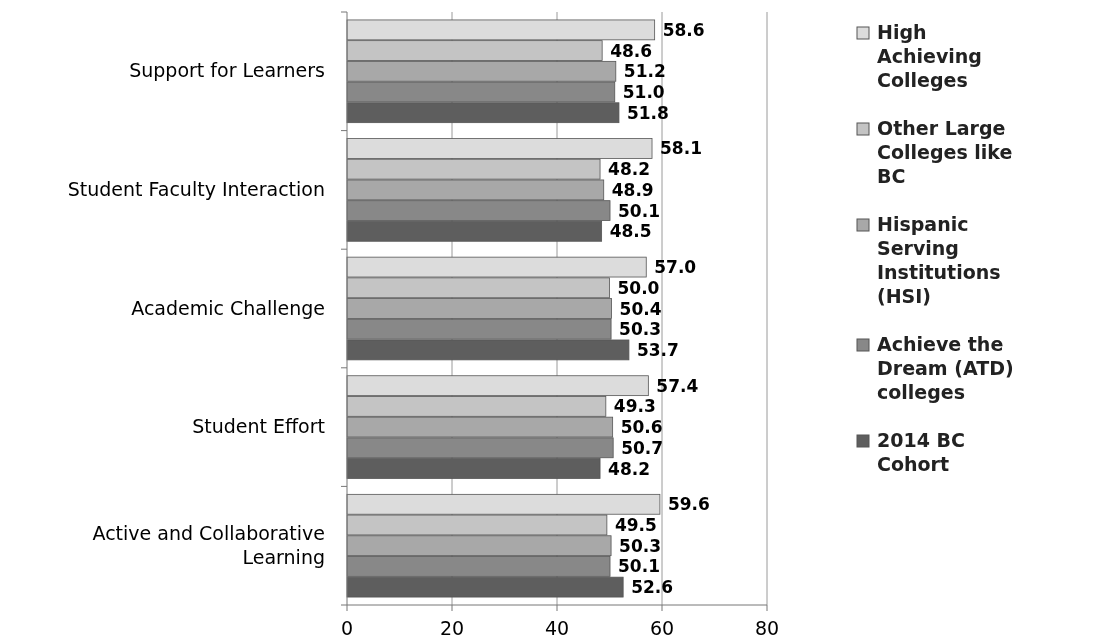 This screenshot has height=641, width=1100. What do you see at coordinates (631, 50) in the screenshot?
I see `data-label: 48.6` at bounding box center [631, 50].